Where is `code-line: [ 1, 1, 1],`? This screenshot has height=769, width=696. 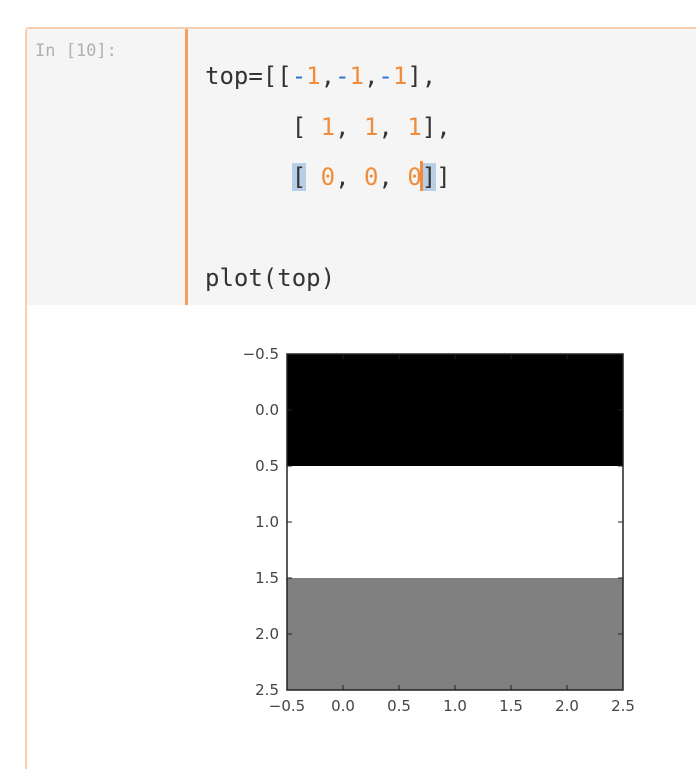
code-line: [ 1, 1, 1], is located at coordinates (328, 126).